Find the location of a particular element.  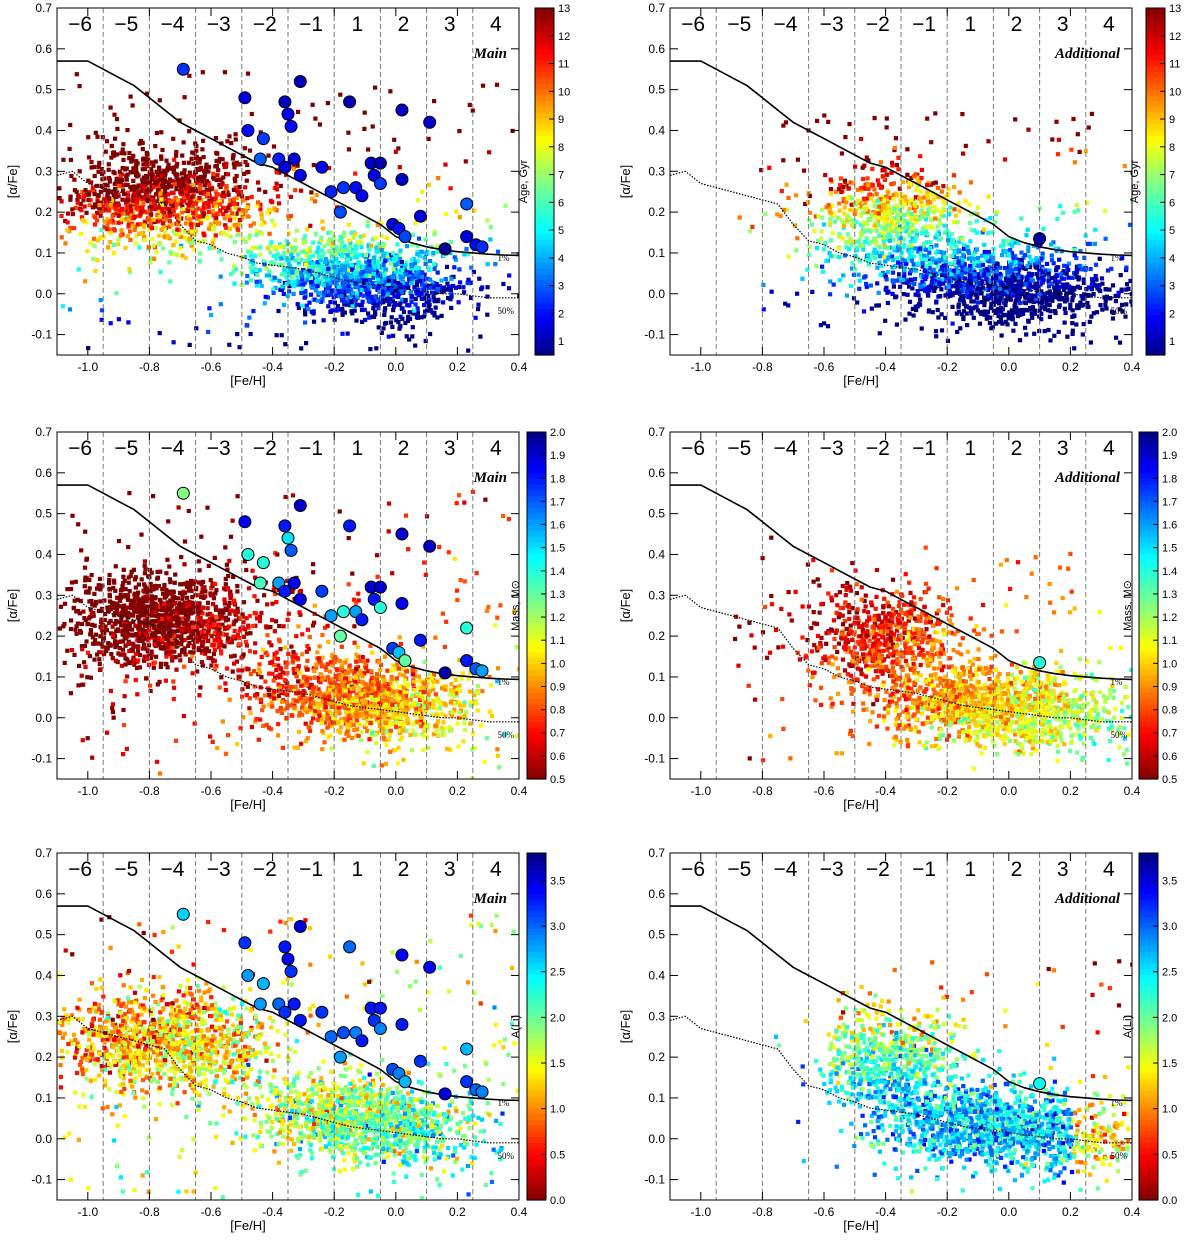

bin-label: 2 is located at coordinates (404, 24).